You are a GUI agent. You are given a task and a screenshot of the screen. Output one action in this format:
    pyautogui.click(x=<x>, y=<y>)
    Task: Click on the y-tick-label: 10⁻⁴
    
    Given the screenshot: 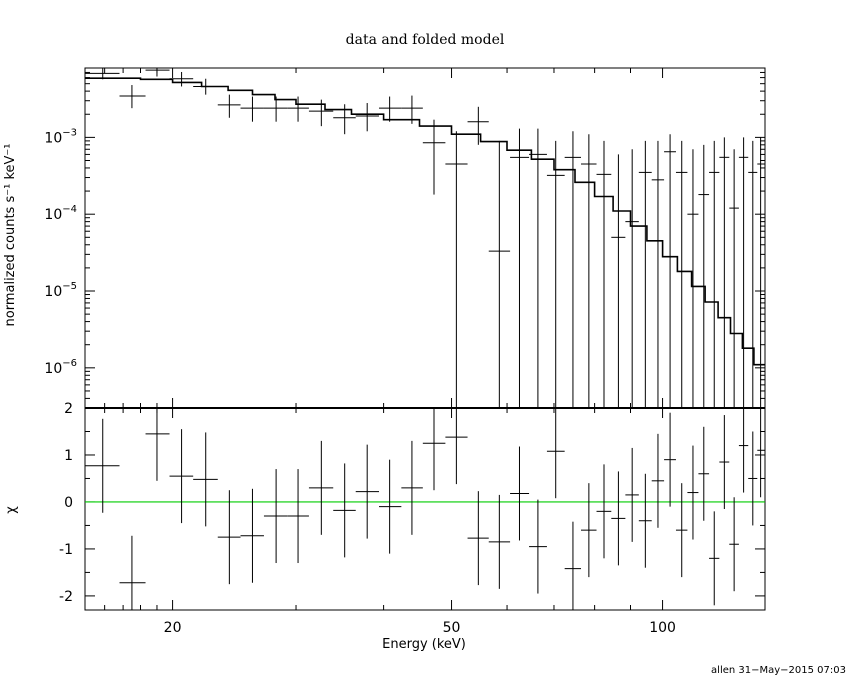 What is the action you would take?
    pyautogui.click(x=60, y=213)
    